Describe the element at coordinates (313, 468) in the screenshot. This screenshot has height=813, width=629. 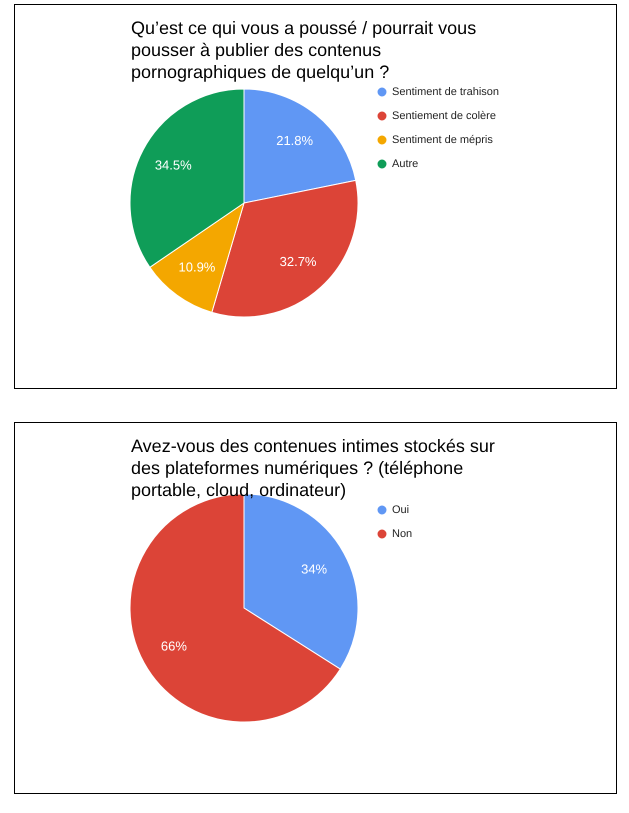
I see `chart-title: Avez-vous des contenues intimes stockés sur des plateformes numériques ? (téléphone portable, cloud, ordinateur)` at that location.